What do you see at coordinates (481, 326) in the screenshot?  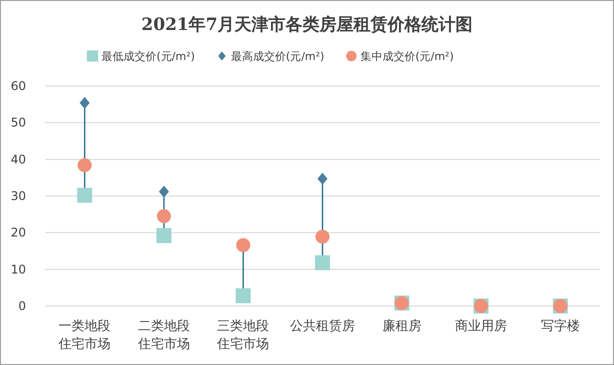 I see `x-tick-label: 商业用房` at bounding box center [481, 326].